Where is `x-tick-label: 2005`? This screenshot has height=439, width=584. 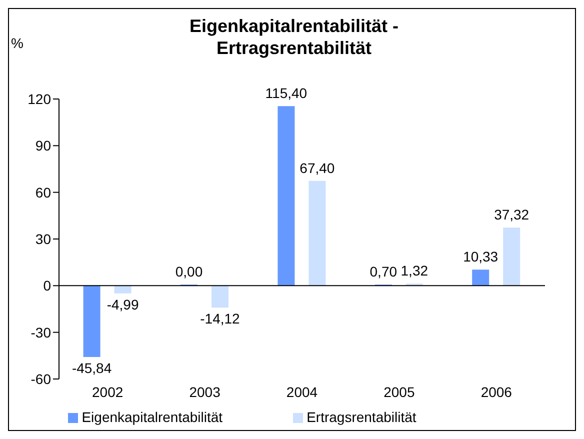 x-tick-label: 2005 is located at coordinates (399, 392).